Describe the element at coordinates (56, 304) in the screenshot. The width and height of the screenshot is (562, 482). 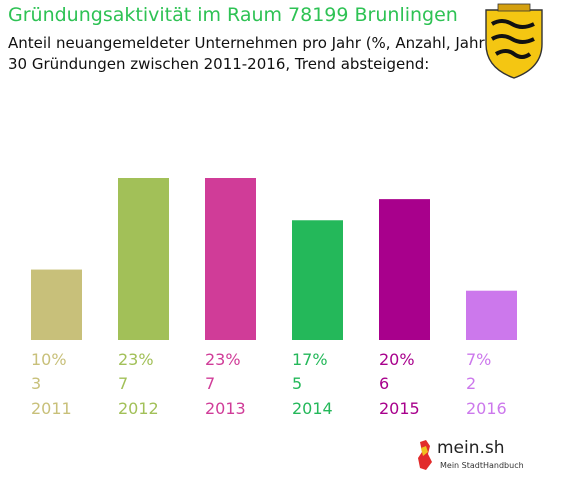
I see `bar-2011` at that location.